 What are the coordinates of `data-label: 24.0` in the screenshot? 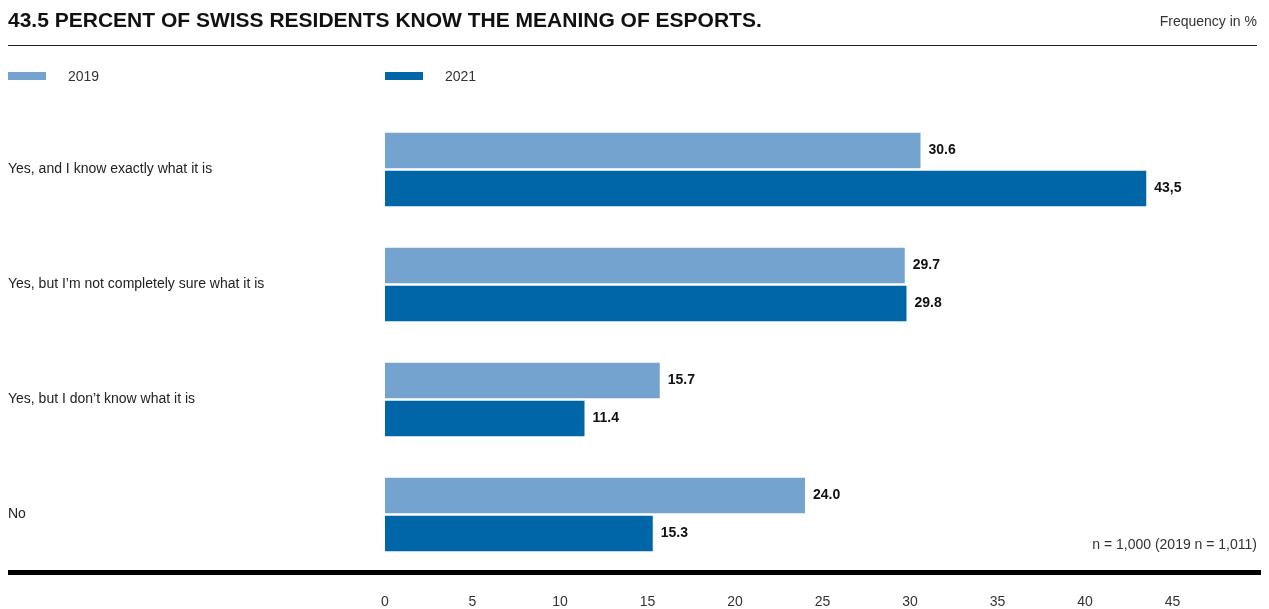 It's located at (827, 494).